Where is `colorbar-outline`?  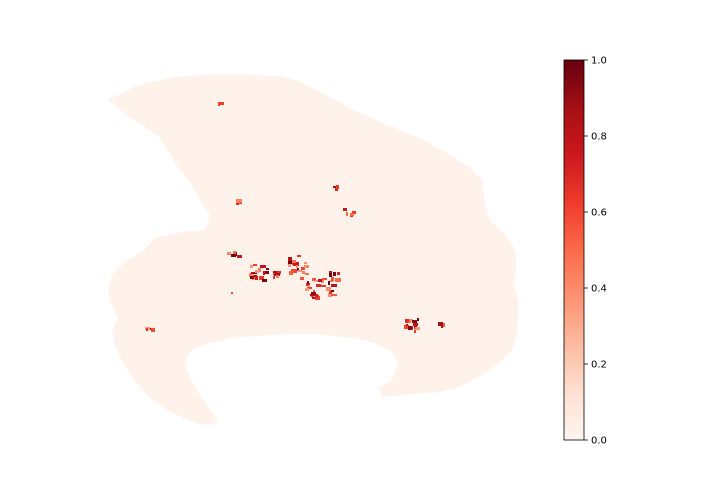 colorbar-outline is located at coordinates (574, 250).